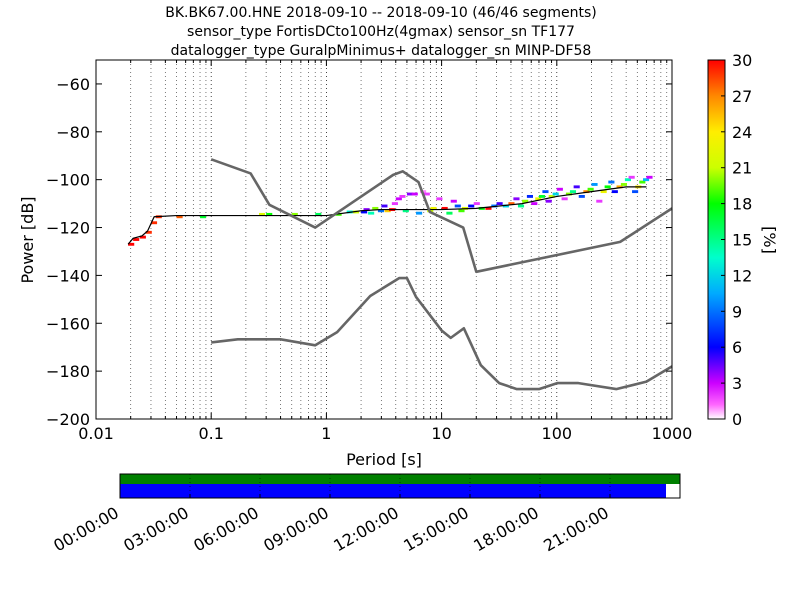 The image size is (800, 600). What do you see at coordinates (296, 529) in the screenshot?
I see `timeline-tick-label: 09:00:00` at bounding box center [296, 529].